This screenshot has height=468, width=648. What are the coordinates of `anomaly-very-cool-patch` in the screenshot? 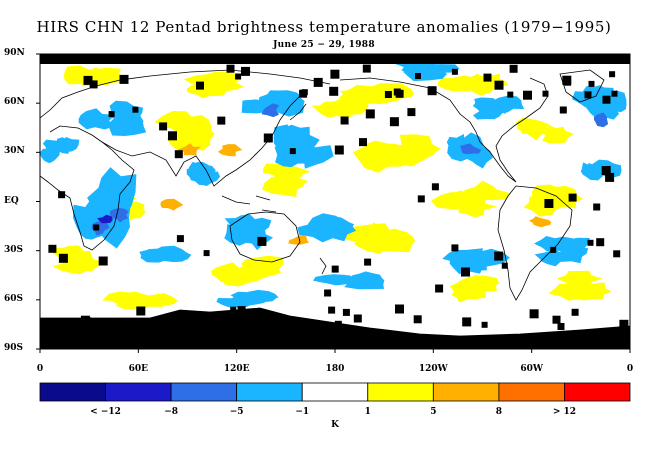 It's located at (105, 219).